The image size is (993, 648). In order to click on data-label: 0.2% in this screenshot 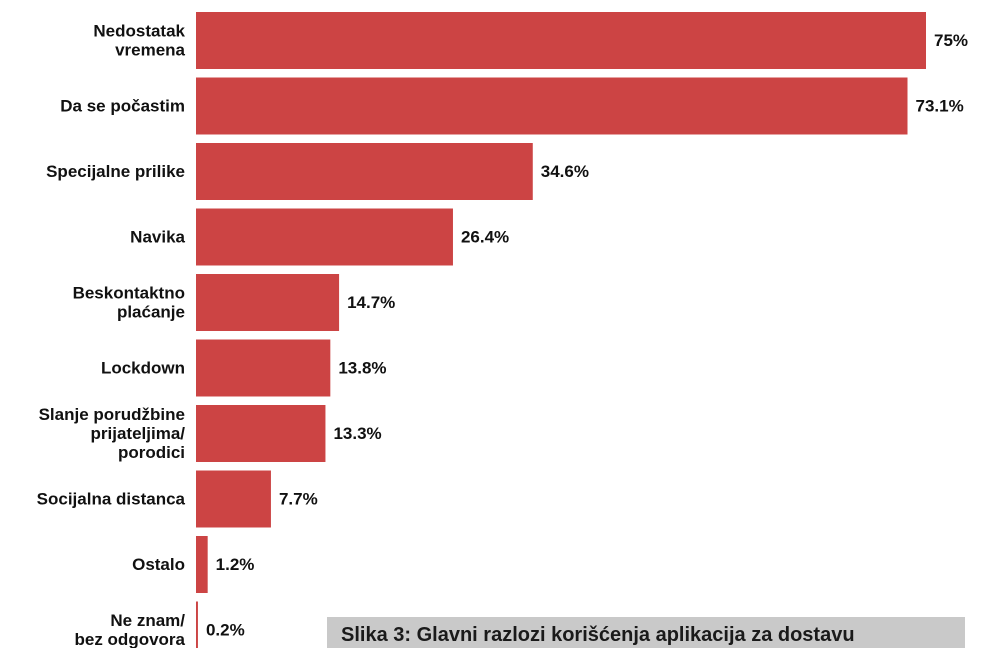, I will do `click(225, 630)`.